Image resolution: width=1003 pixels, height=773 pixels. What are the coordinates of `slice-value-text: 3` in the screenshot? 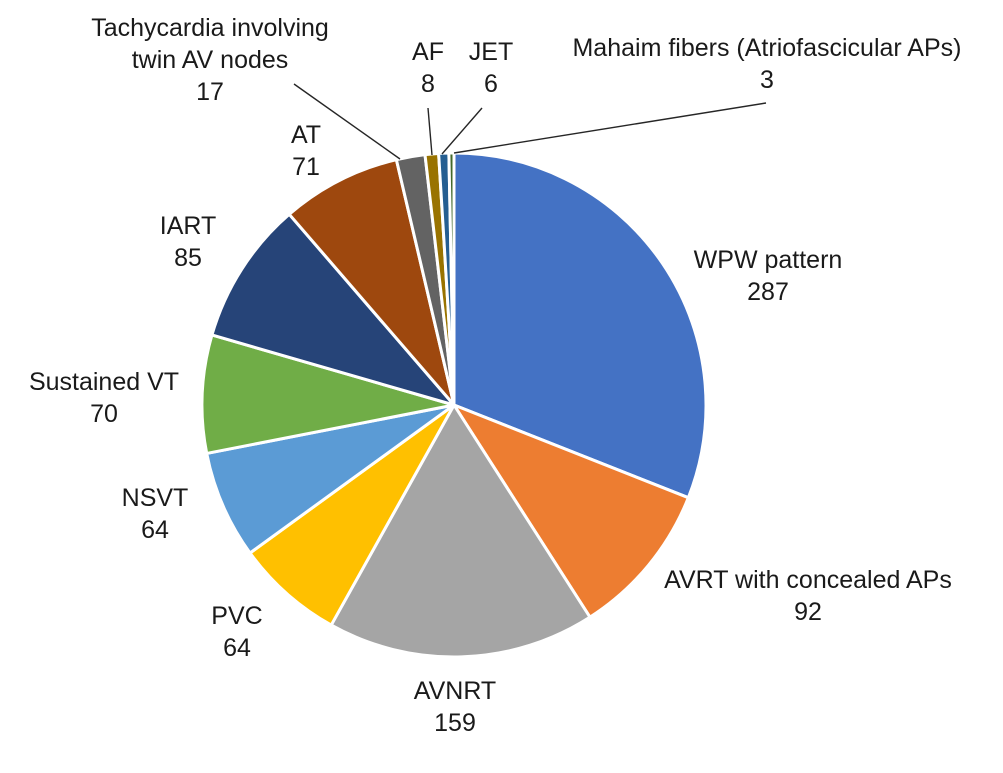 It's located at (767, 80).